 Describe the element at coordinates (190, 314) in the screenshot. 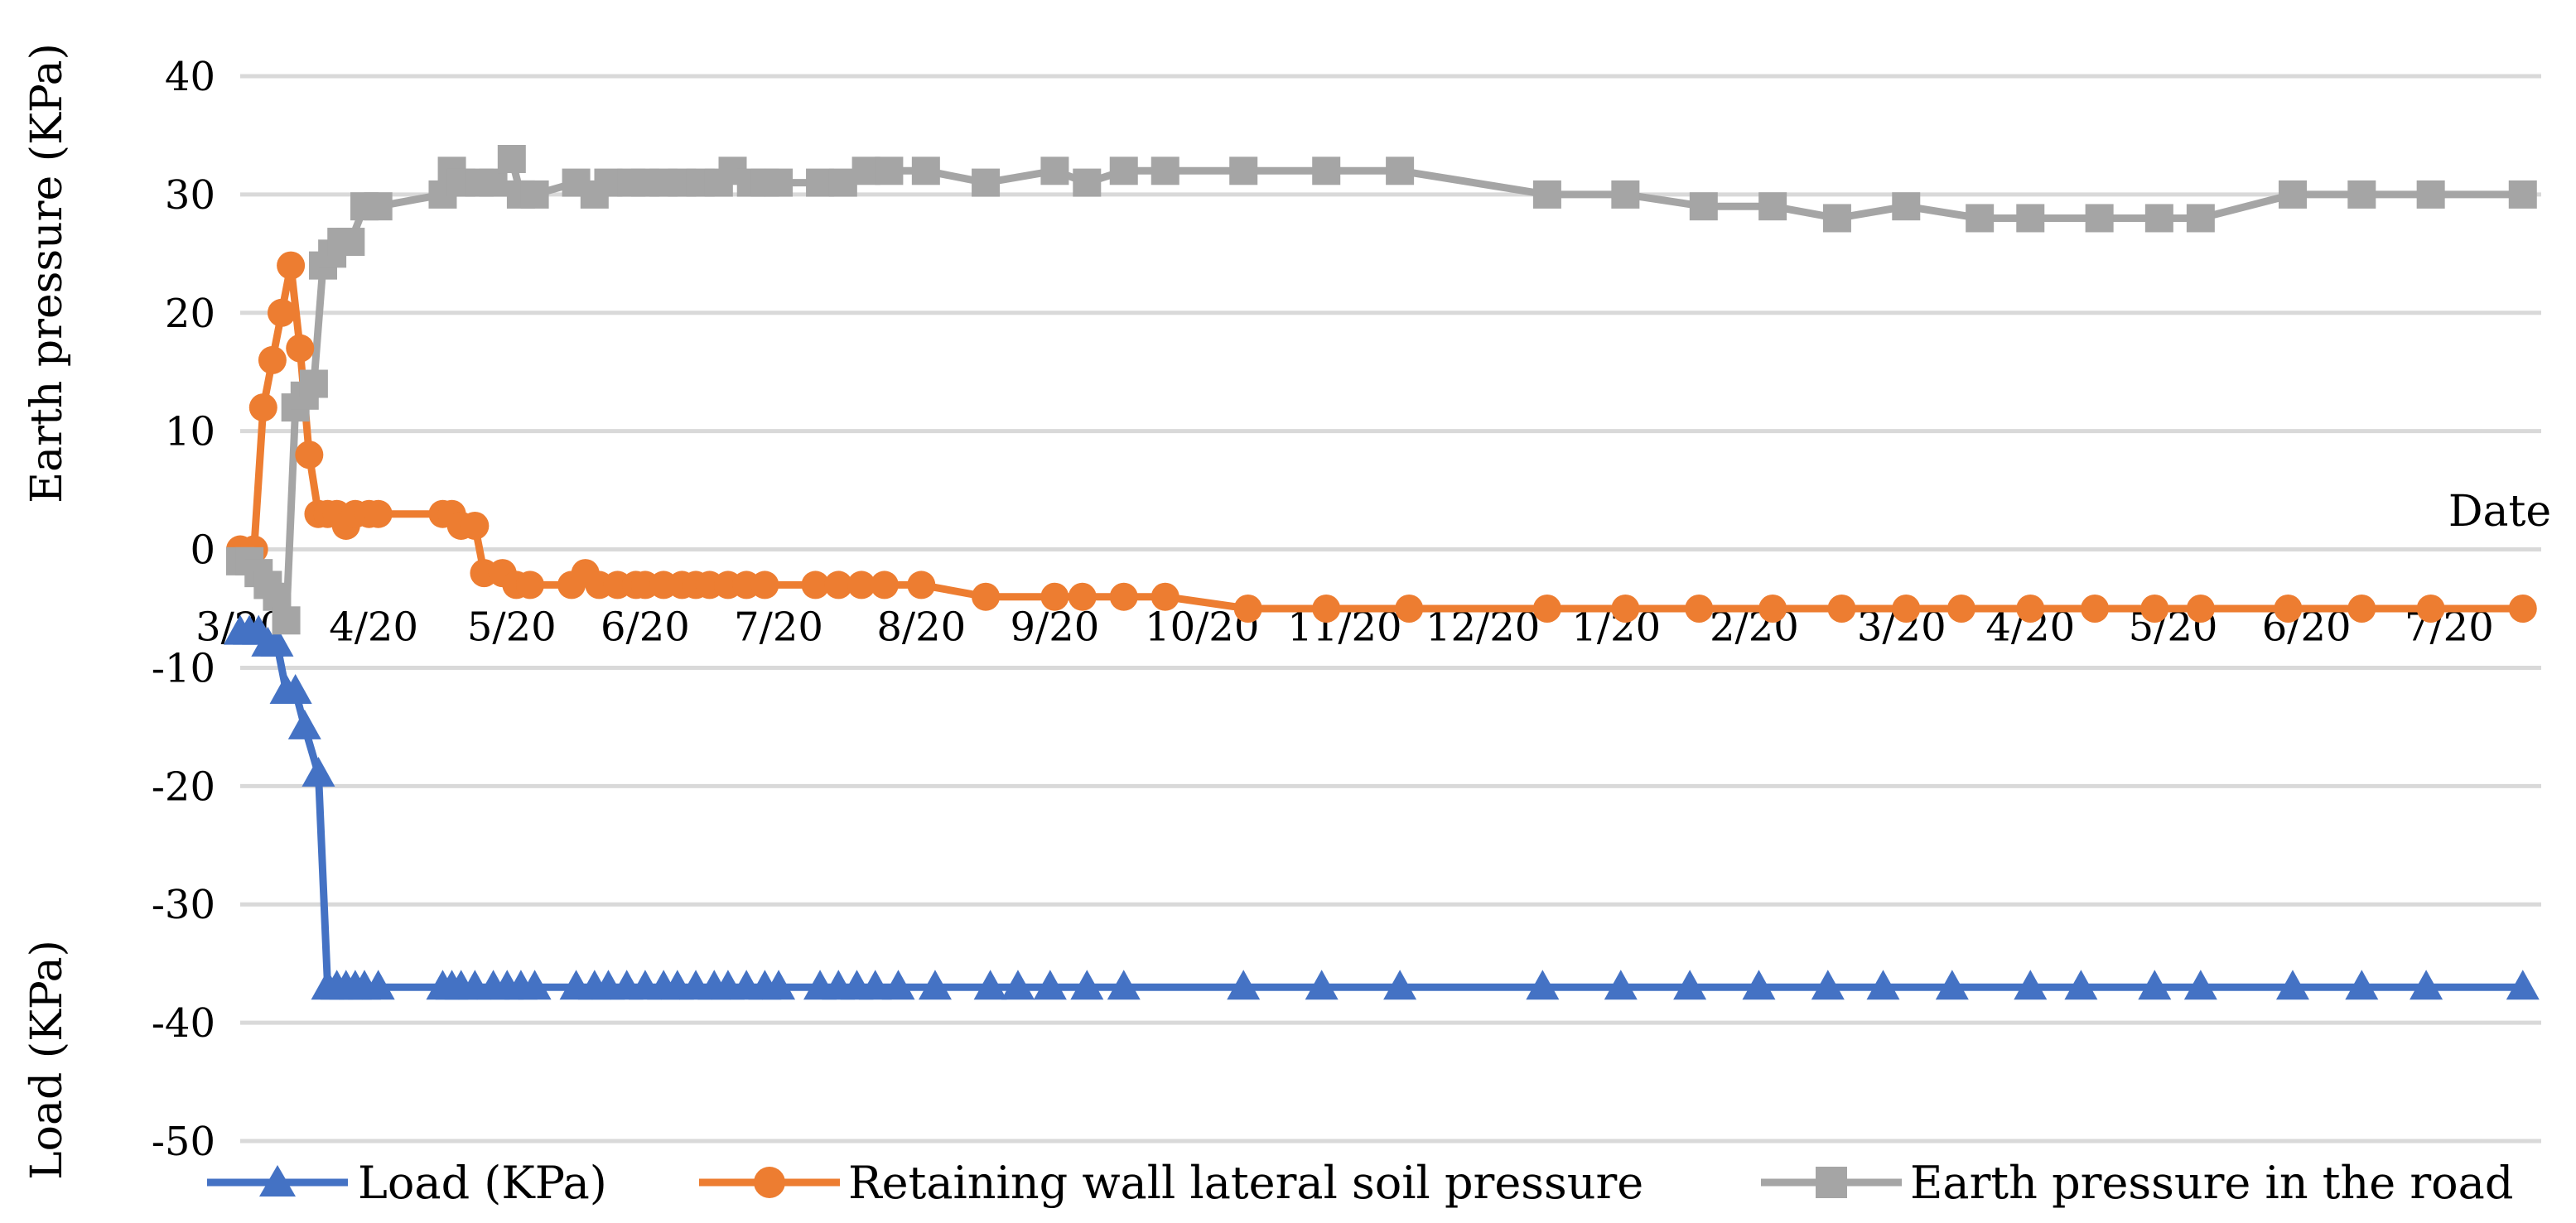

I see `y-tick-label: 20` at that location.